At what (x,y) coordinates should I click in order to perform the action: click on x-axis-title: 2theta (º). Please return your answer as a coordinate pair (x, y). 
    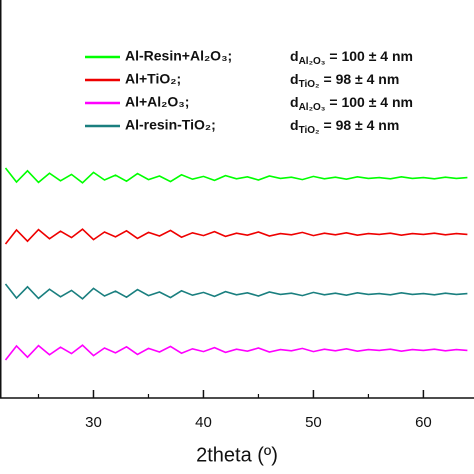
    Looking at the image, I should click on (237, 455).